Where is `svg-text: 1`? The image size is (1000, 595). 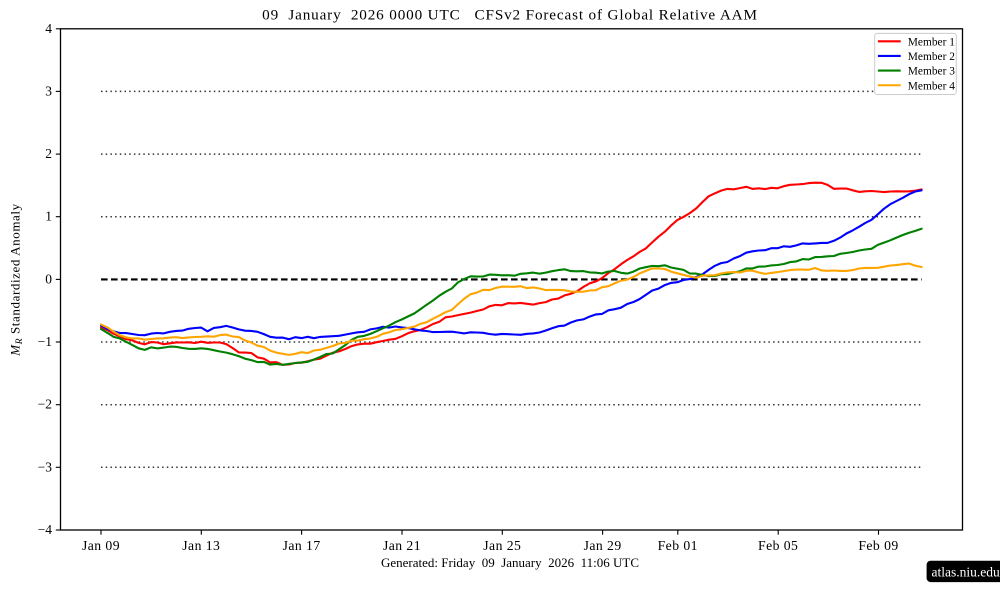
svg-text: 1 is located at coordinates (48, 216).